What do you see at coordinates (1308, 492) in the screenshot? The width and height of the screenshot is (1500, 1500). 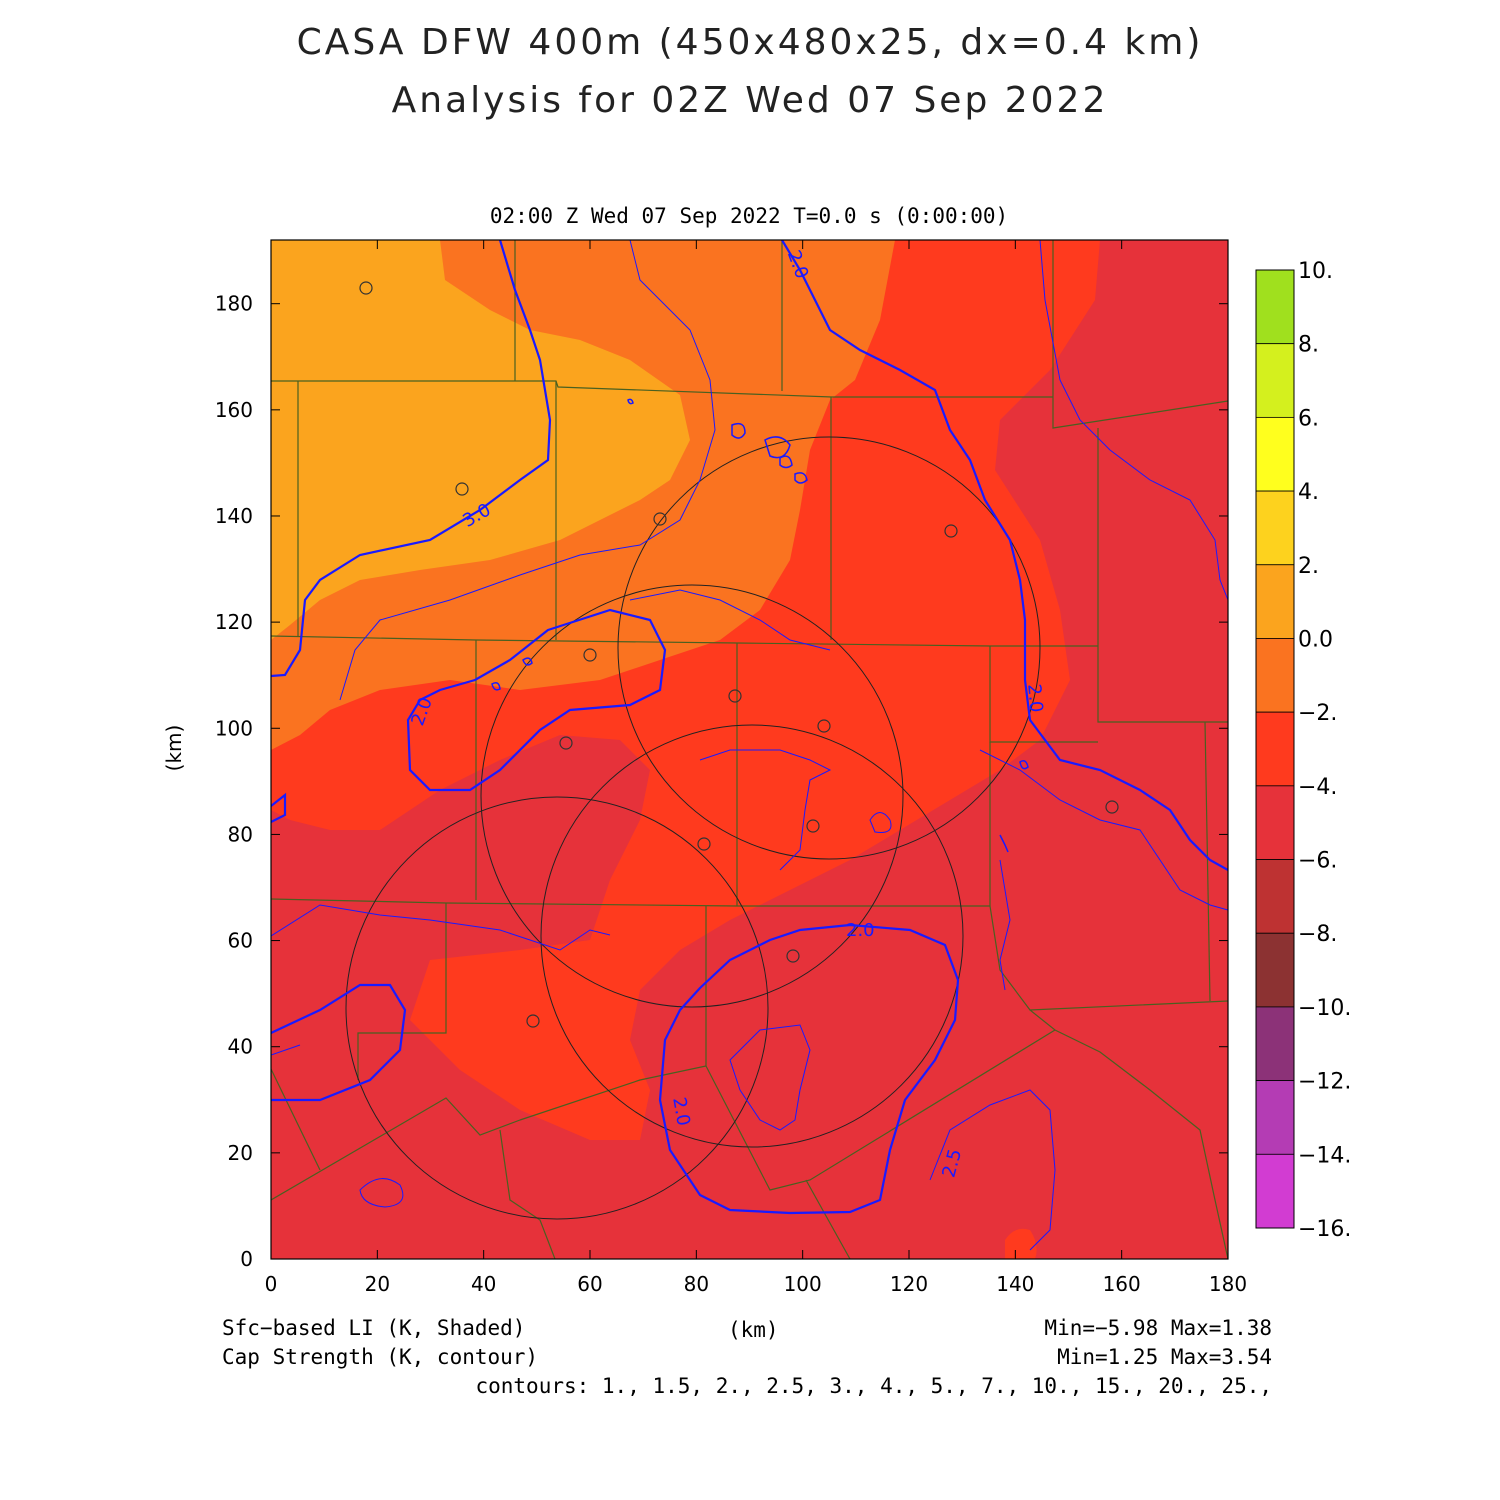 I see `colorbar-label: 4.` at bounding box center [1308, 492].